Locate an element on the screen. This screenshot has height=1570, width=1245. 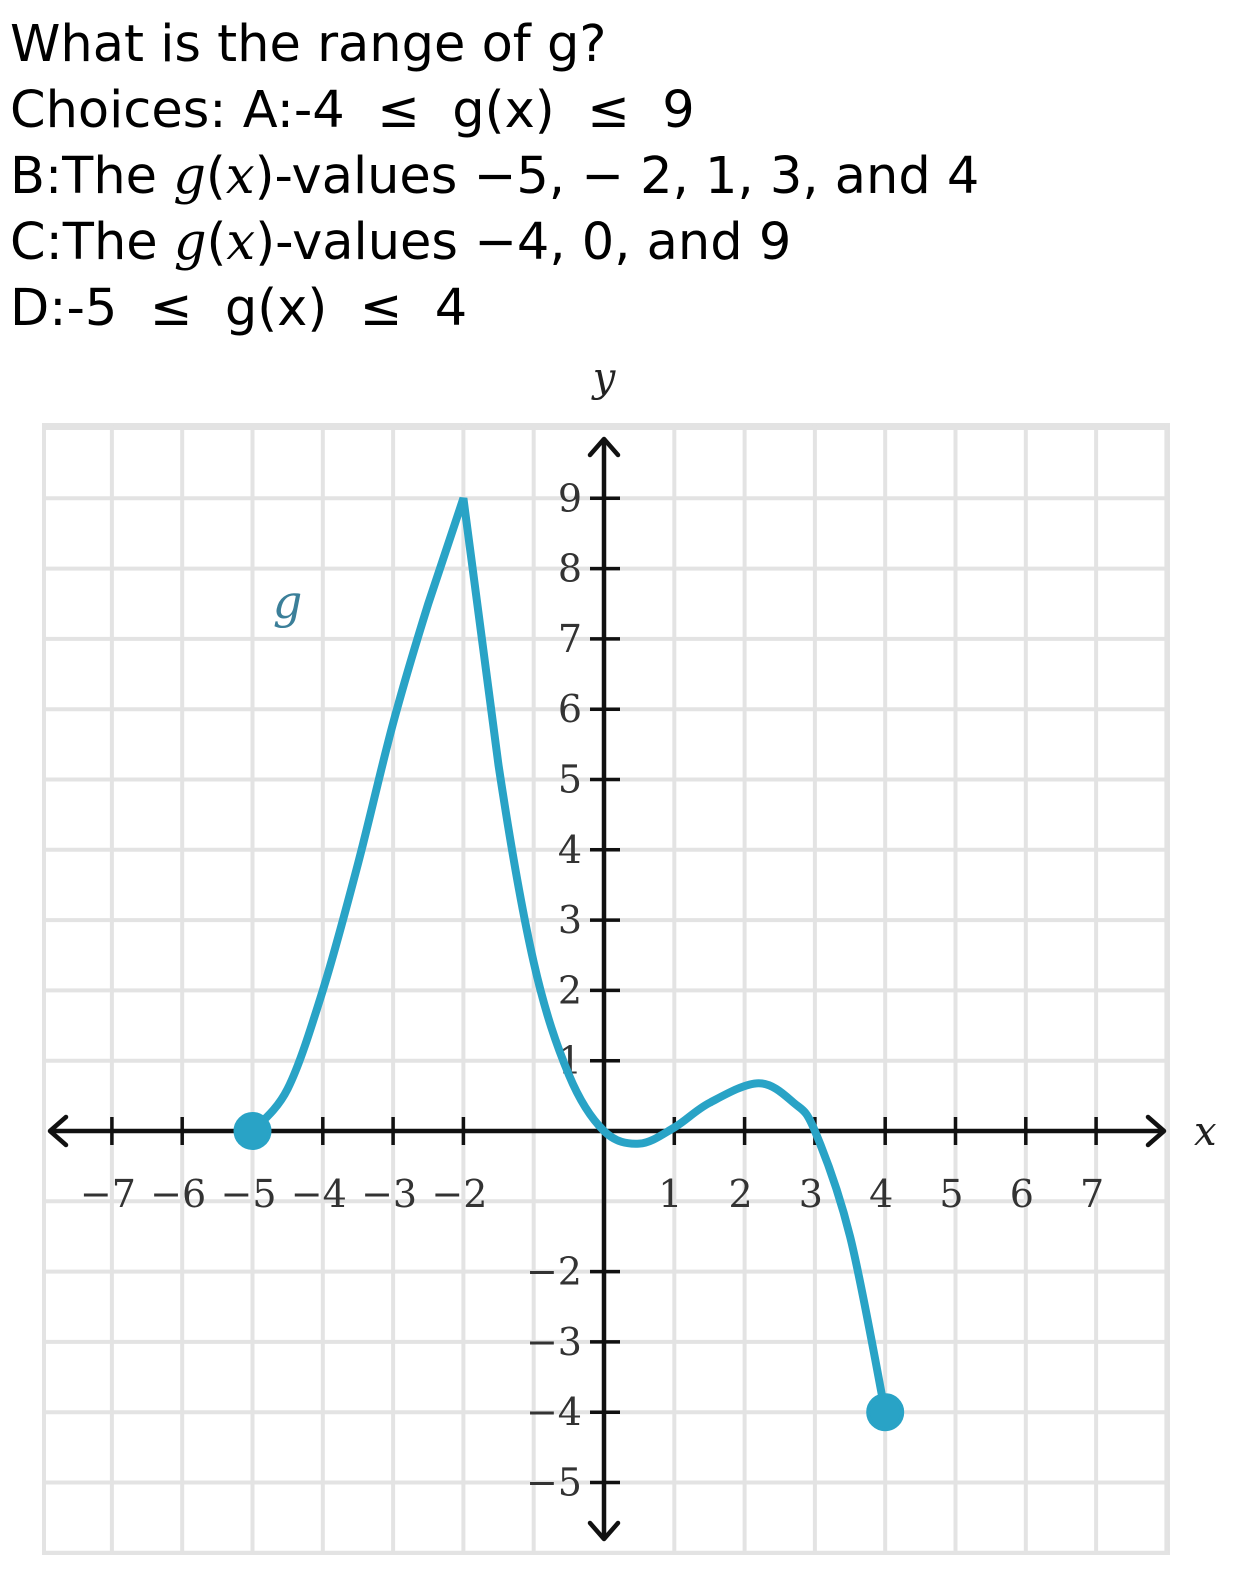
x-tick-label: −5 is located at coordinates (248, 1194).